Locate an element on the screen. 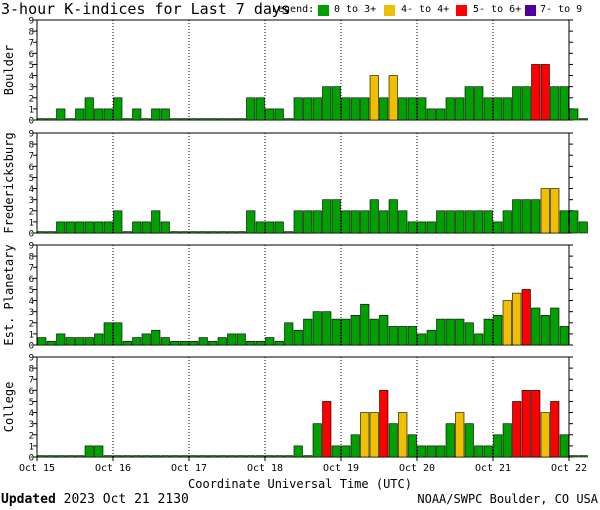 The width and height of the screenshot is (600, 510). y-tick-label: 0 is located at coordinates (31, 347).